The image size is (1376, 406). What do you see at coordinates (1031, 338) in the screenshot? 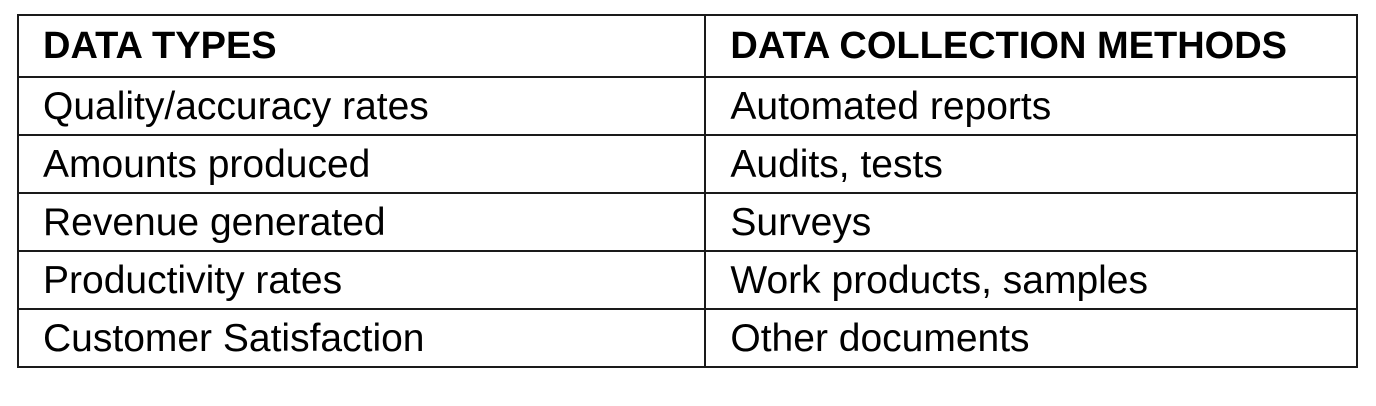
I see `collection-method-cell: Other documents` at bounding box center [1031, 338].